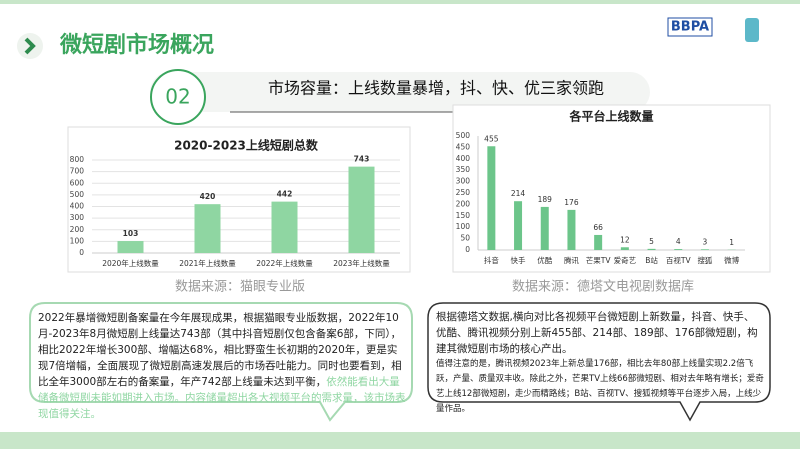  Describe the element at coordinates (130, 263) in the screenshot. I see `x-tick-label: 2020年上线数量` at that location.